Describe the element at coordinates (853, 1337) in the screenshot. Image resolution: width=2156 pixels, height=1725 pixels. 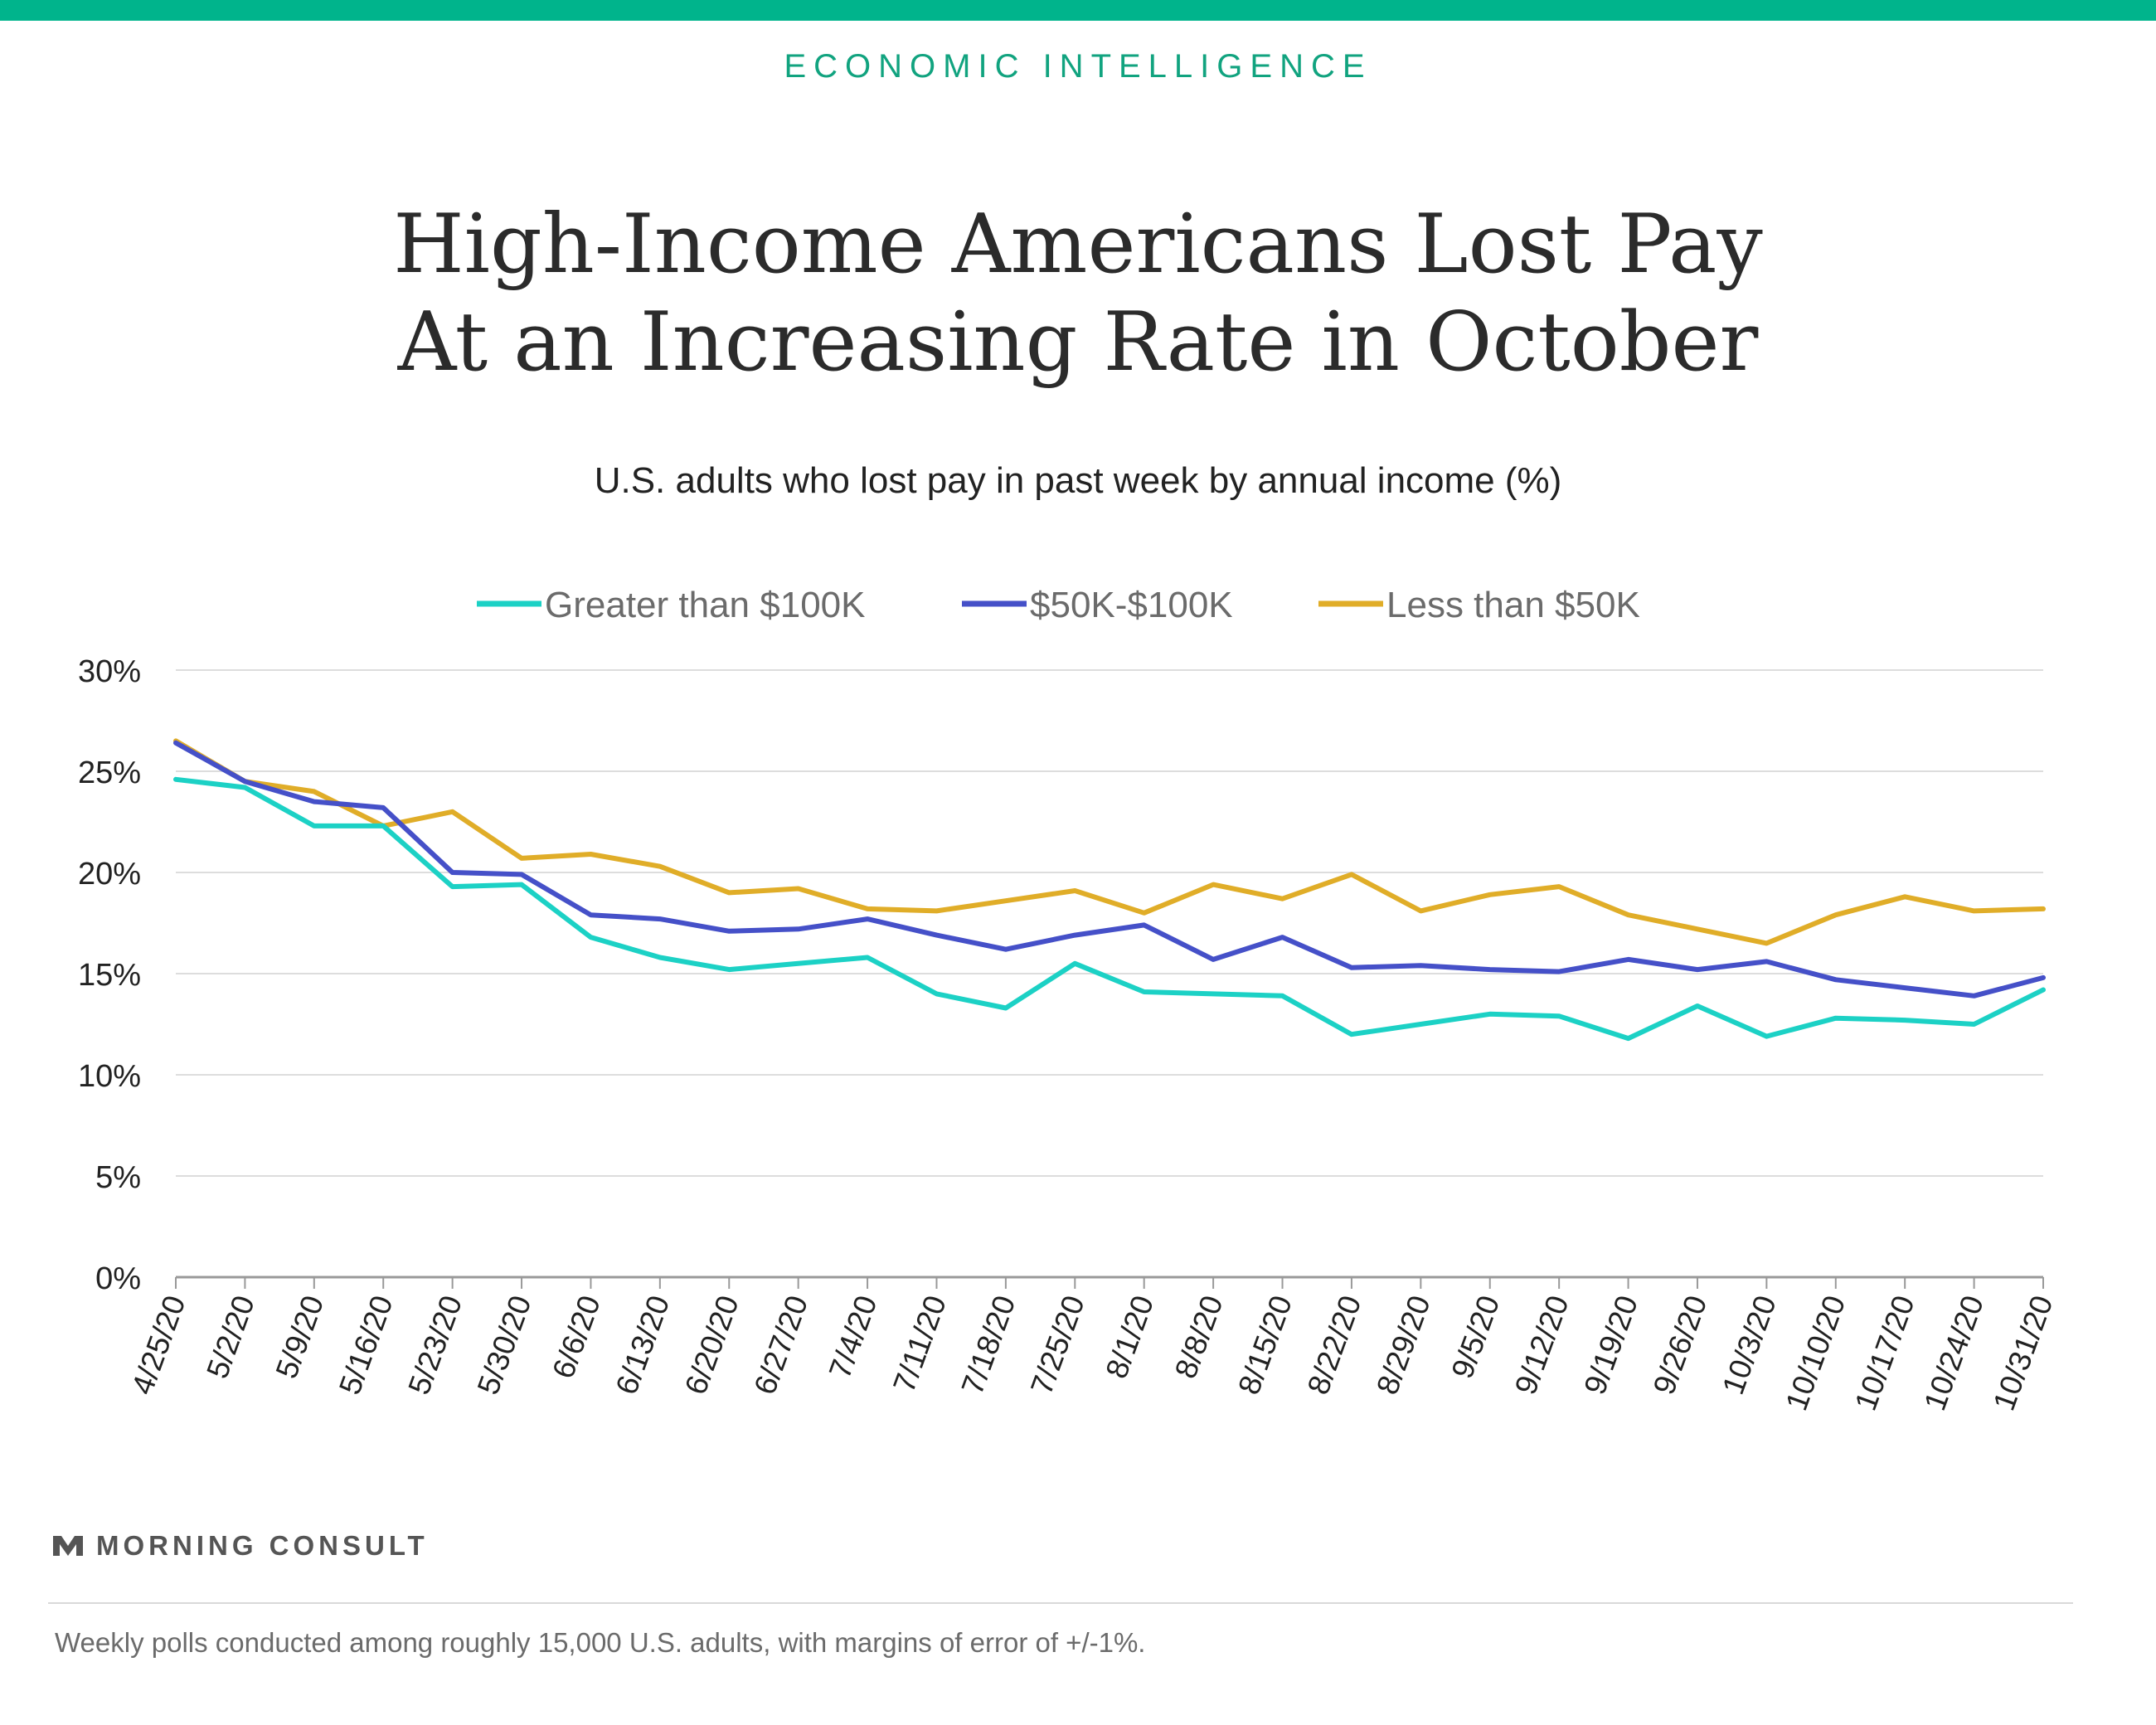
I see `x-tick-label: 7/4/20` at that location.